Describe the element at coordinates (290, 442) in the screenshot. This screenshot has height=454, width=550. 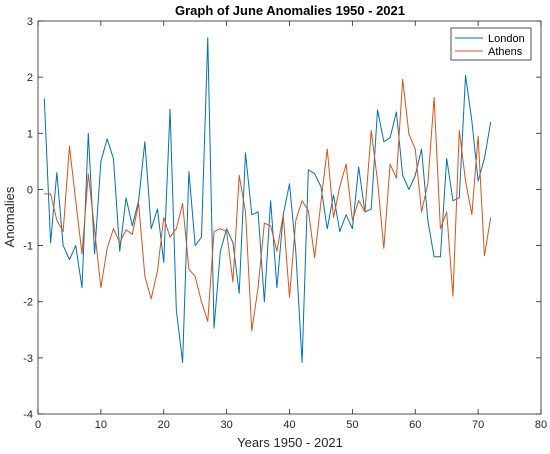
I see `x-axis-title: Years 1950 - 2021` at that location.